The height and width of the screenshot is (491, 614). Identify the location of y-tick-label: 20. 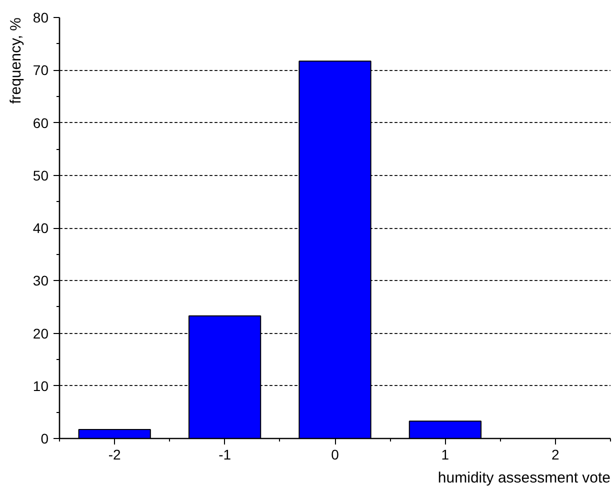
(40, 333).